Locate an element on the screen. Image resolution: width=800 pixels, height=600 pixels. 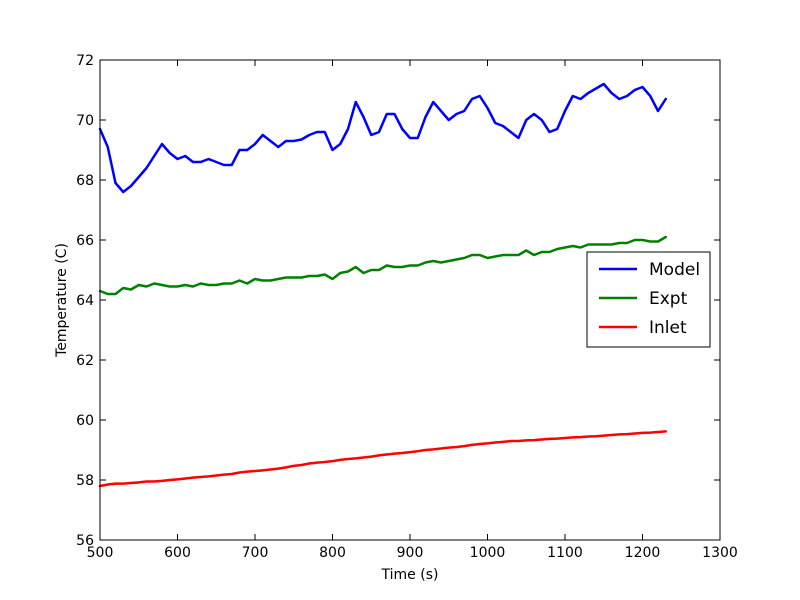
series-line-model is located at coordinates (382, 138).